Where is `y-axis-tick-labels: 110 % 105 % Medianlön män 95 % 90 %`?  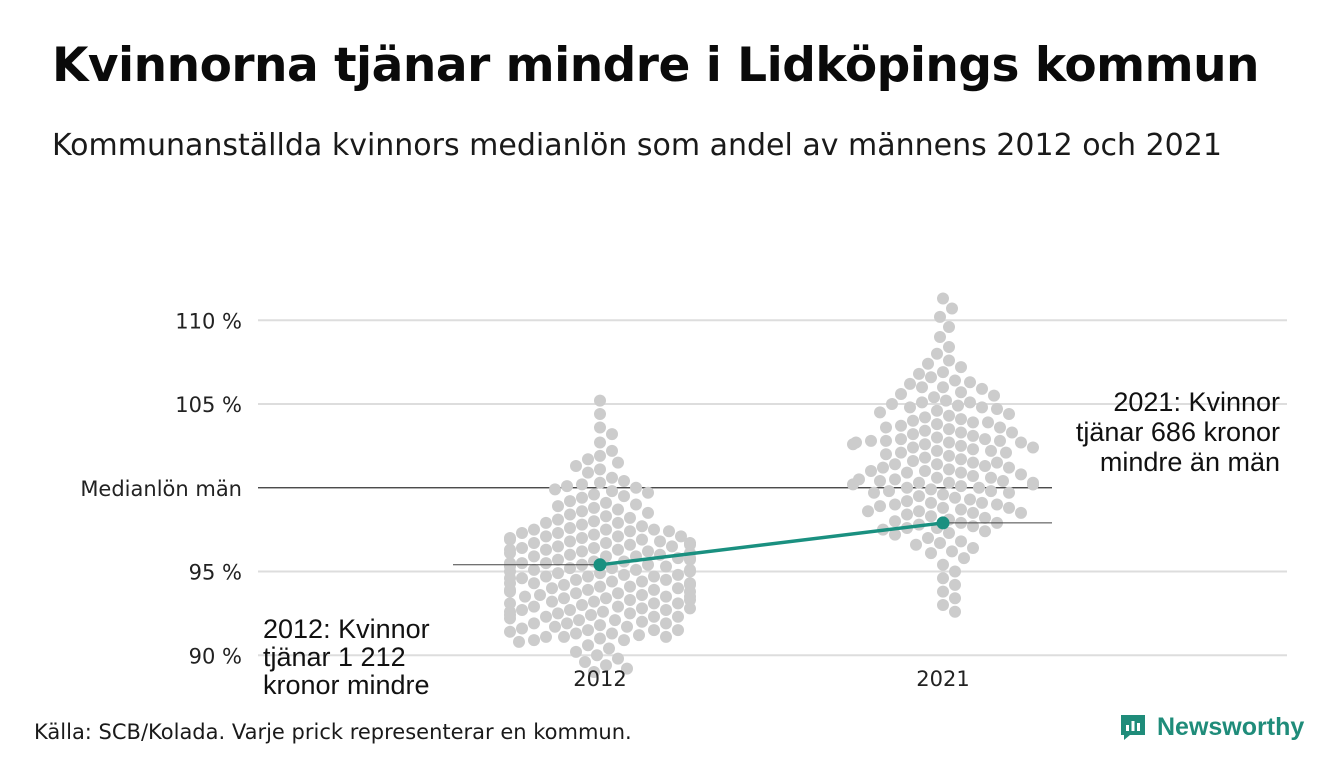
y-axis-tick-labels: 110 % 105 % Medianlön män 95 % 90 % is located at coordinates (161, 488).